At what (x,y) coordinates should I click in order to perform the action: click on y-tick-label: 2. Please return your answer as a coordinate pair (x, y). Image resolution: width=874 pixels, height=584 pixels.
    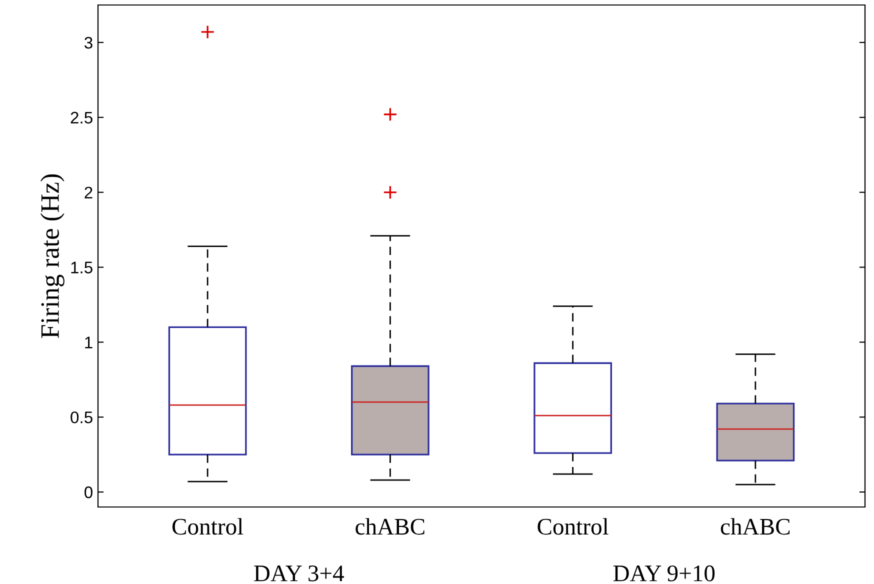
    Looking at the image, I should click on (88, 192).